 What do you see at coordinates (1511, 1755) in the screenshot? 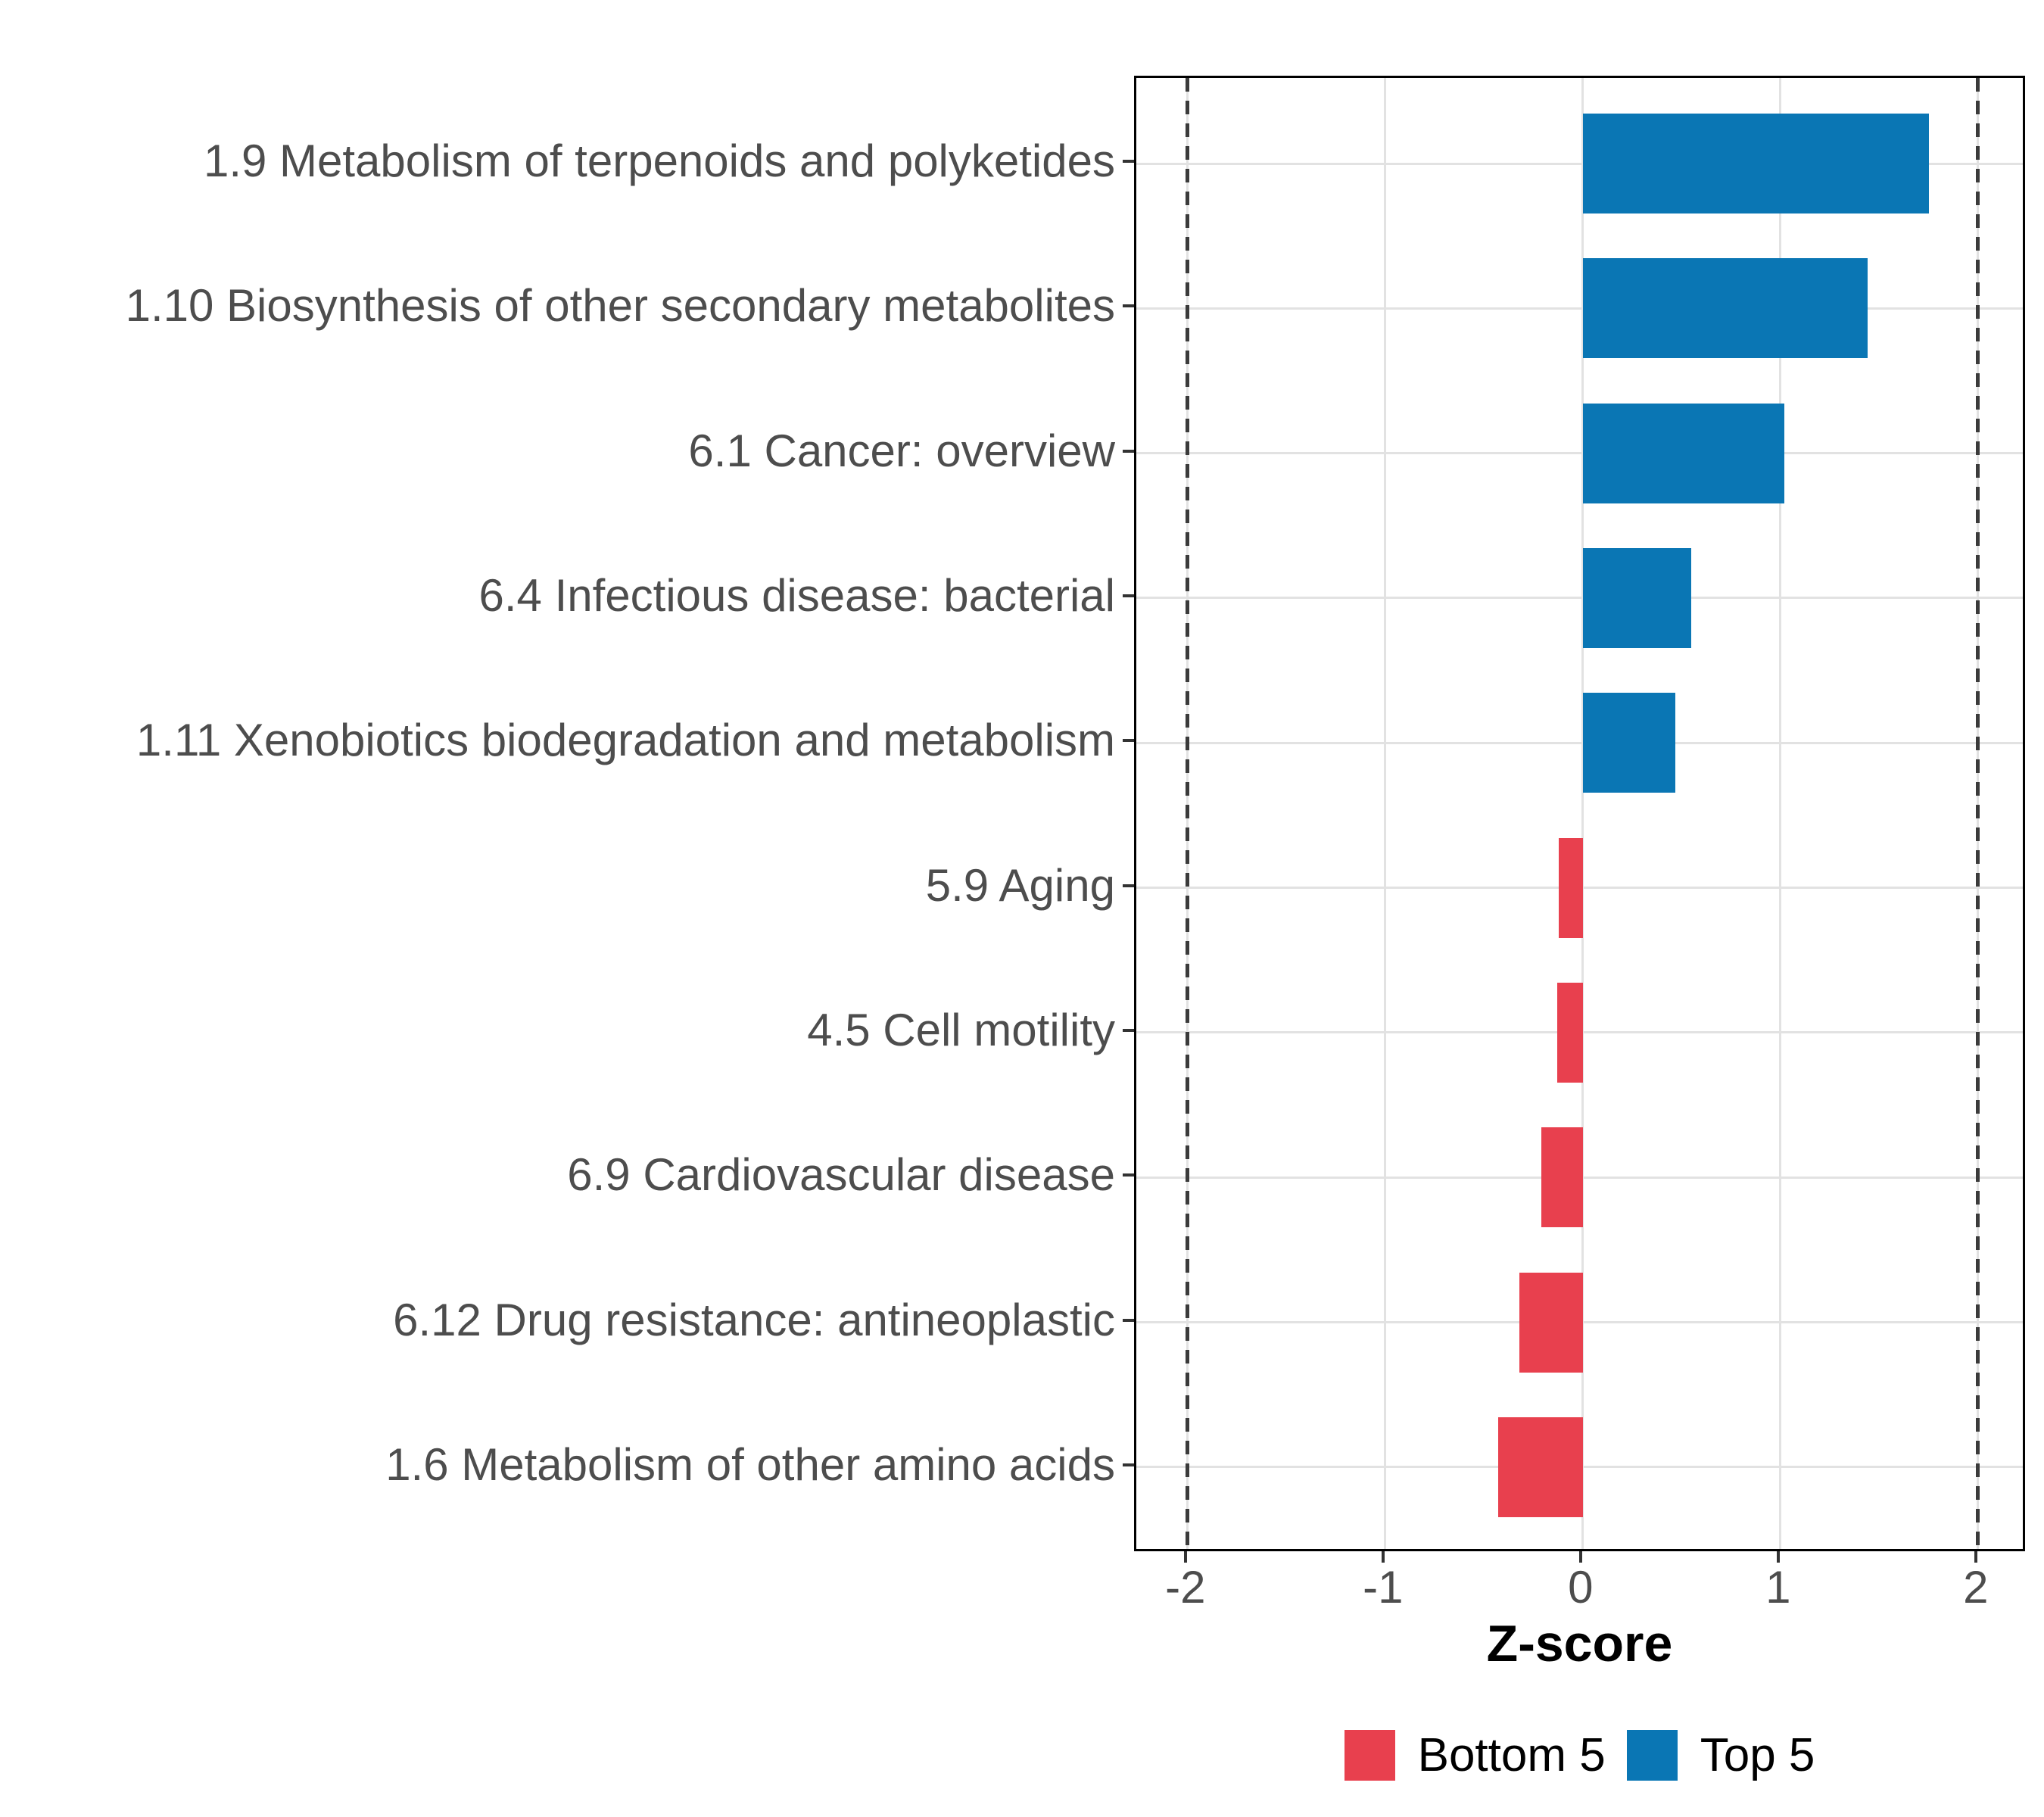
I see `legend-label: Bottom 5` at bounding box center [1511, 1755].